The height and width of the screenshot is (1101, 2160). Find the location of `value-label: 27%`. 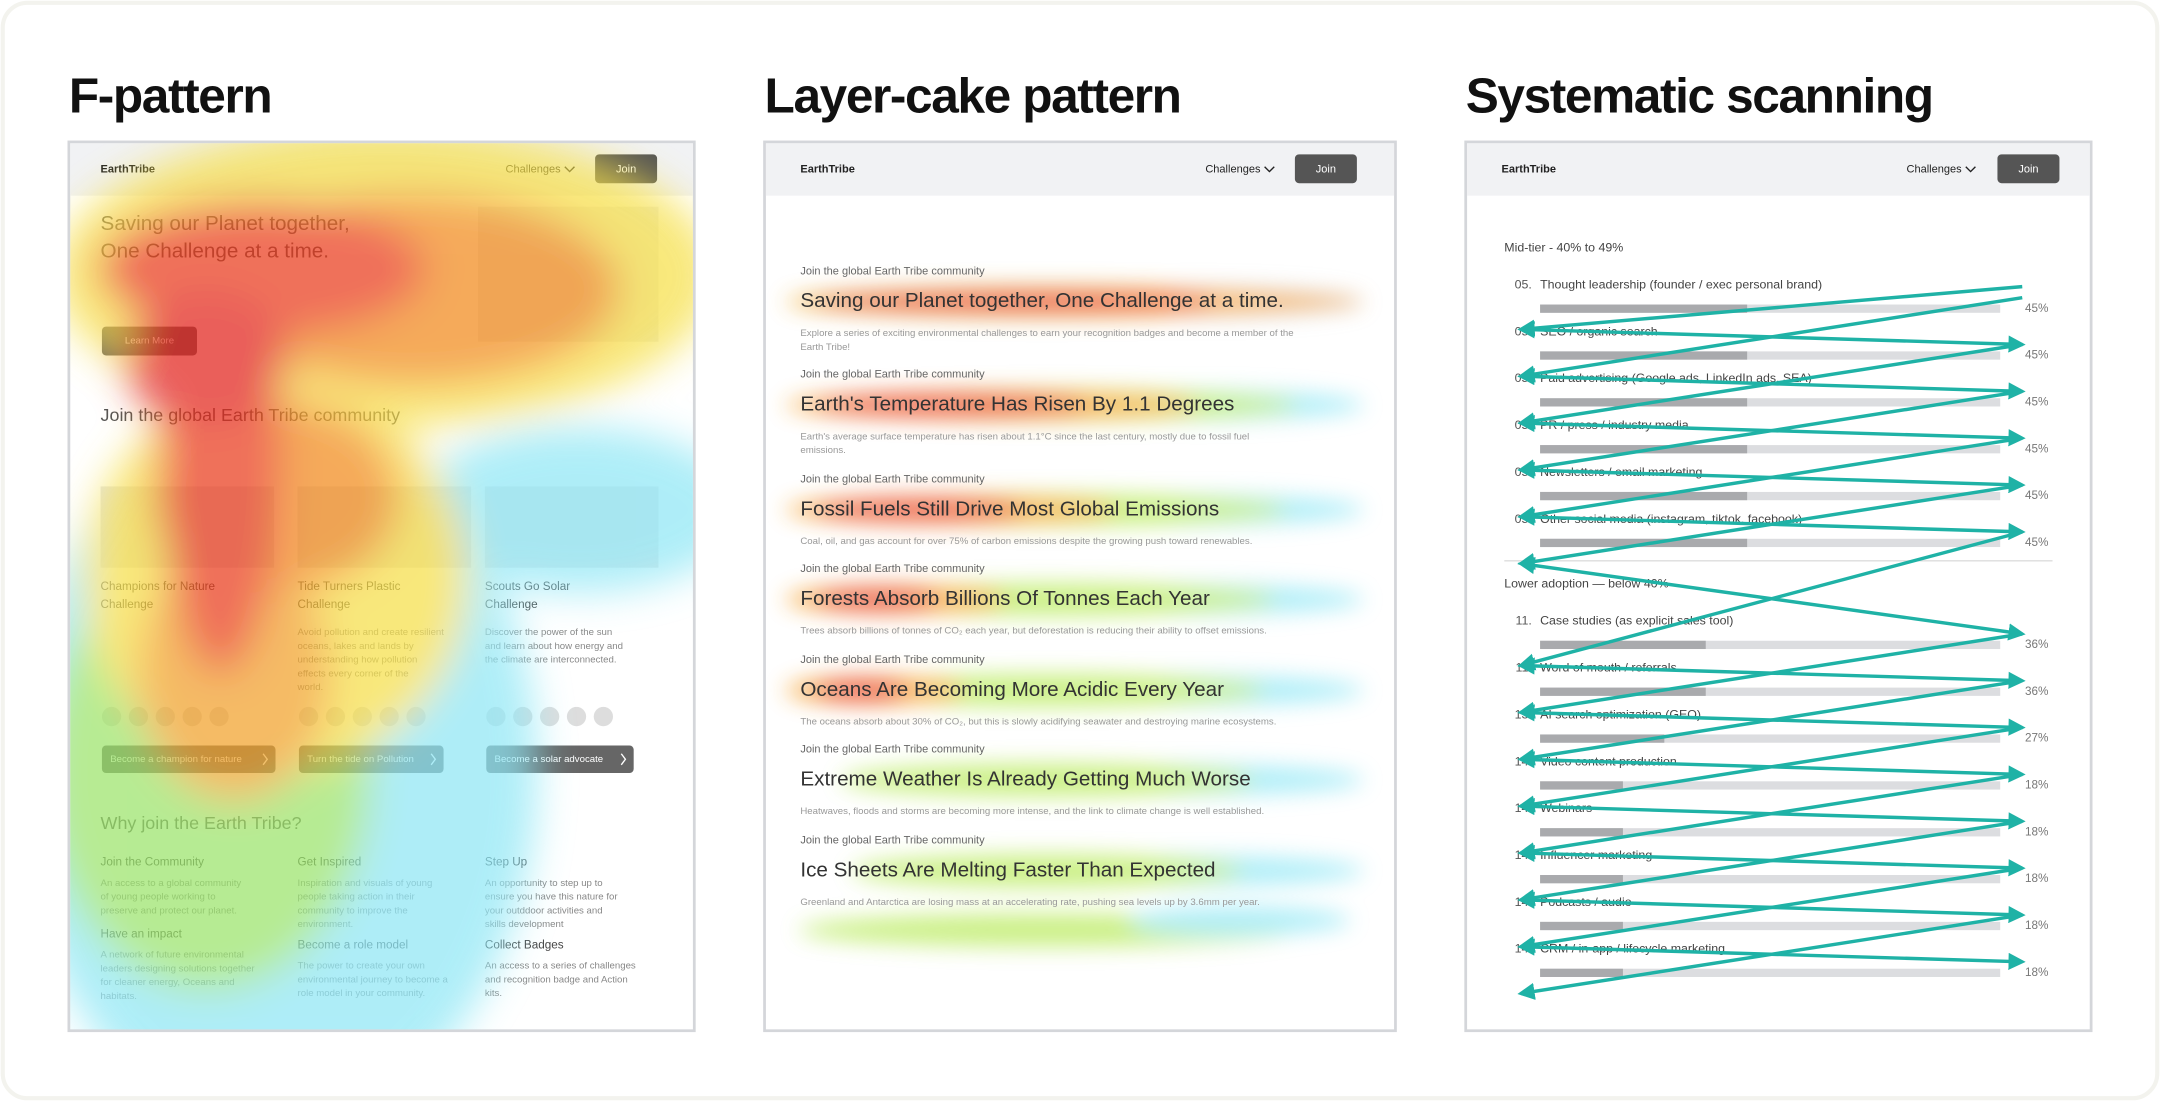

value-label: 27% is located at coordinates (2036, 738).